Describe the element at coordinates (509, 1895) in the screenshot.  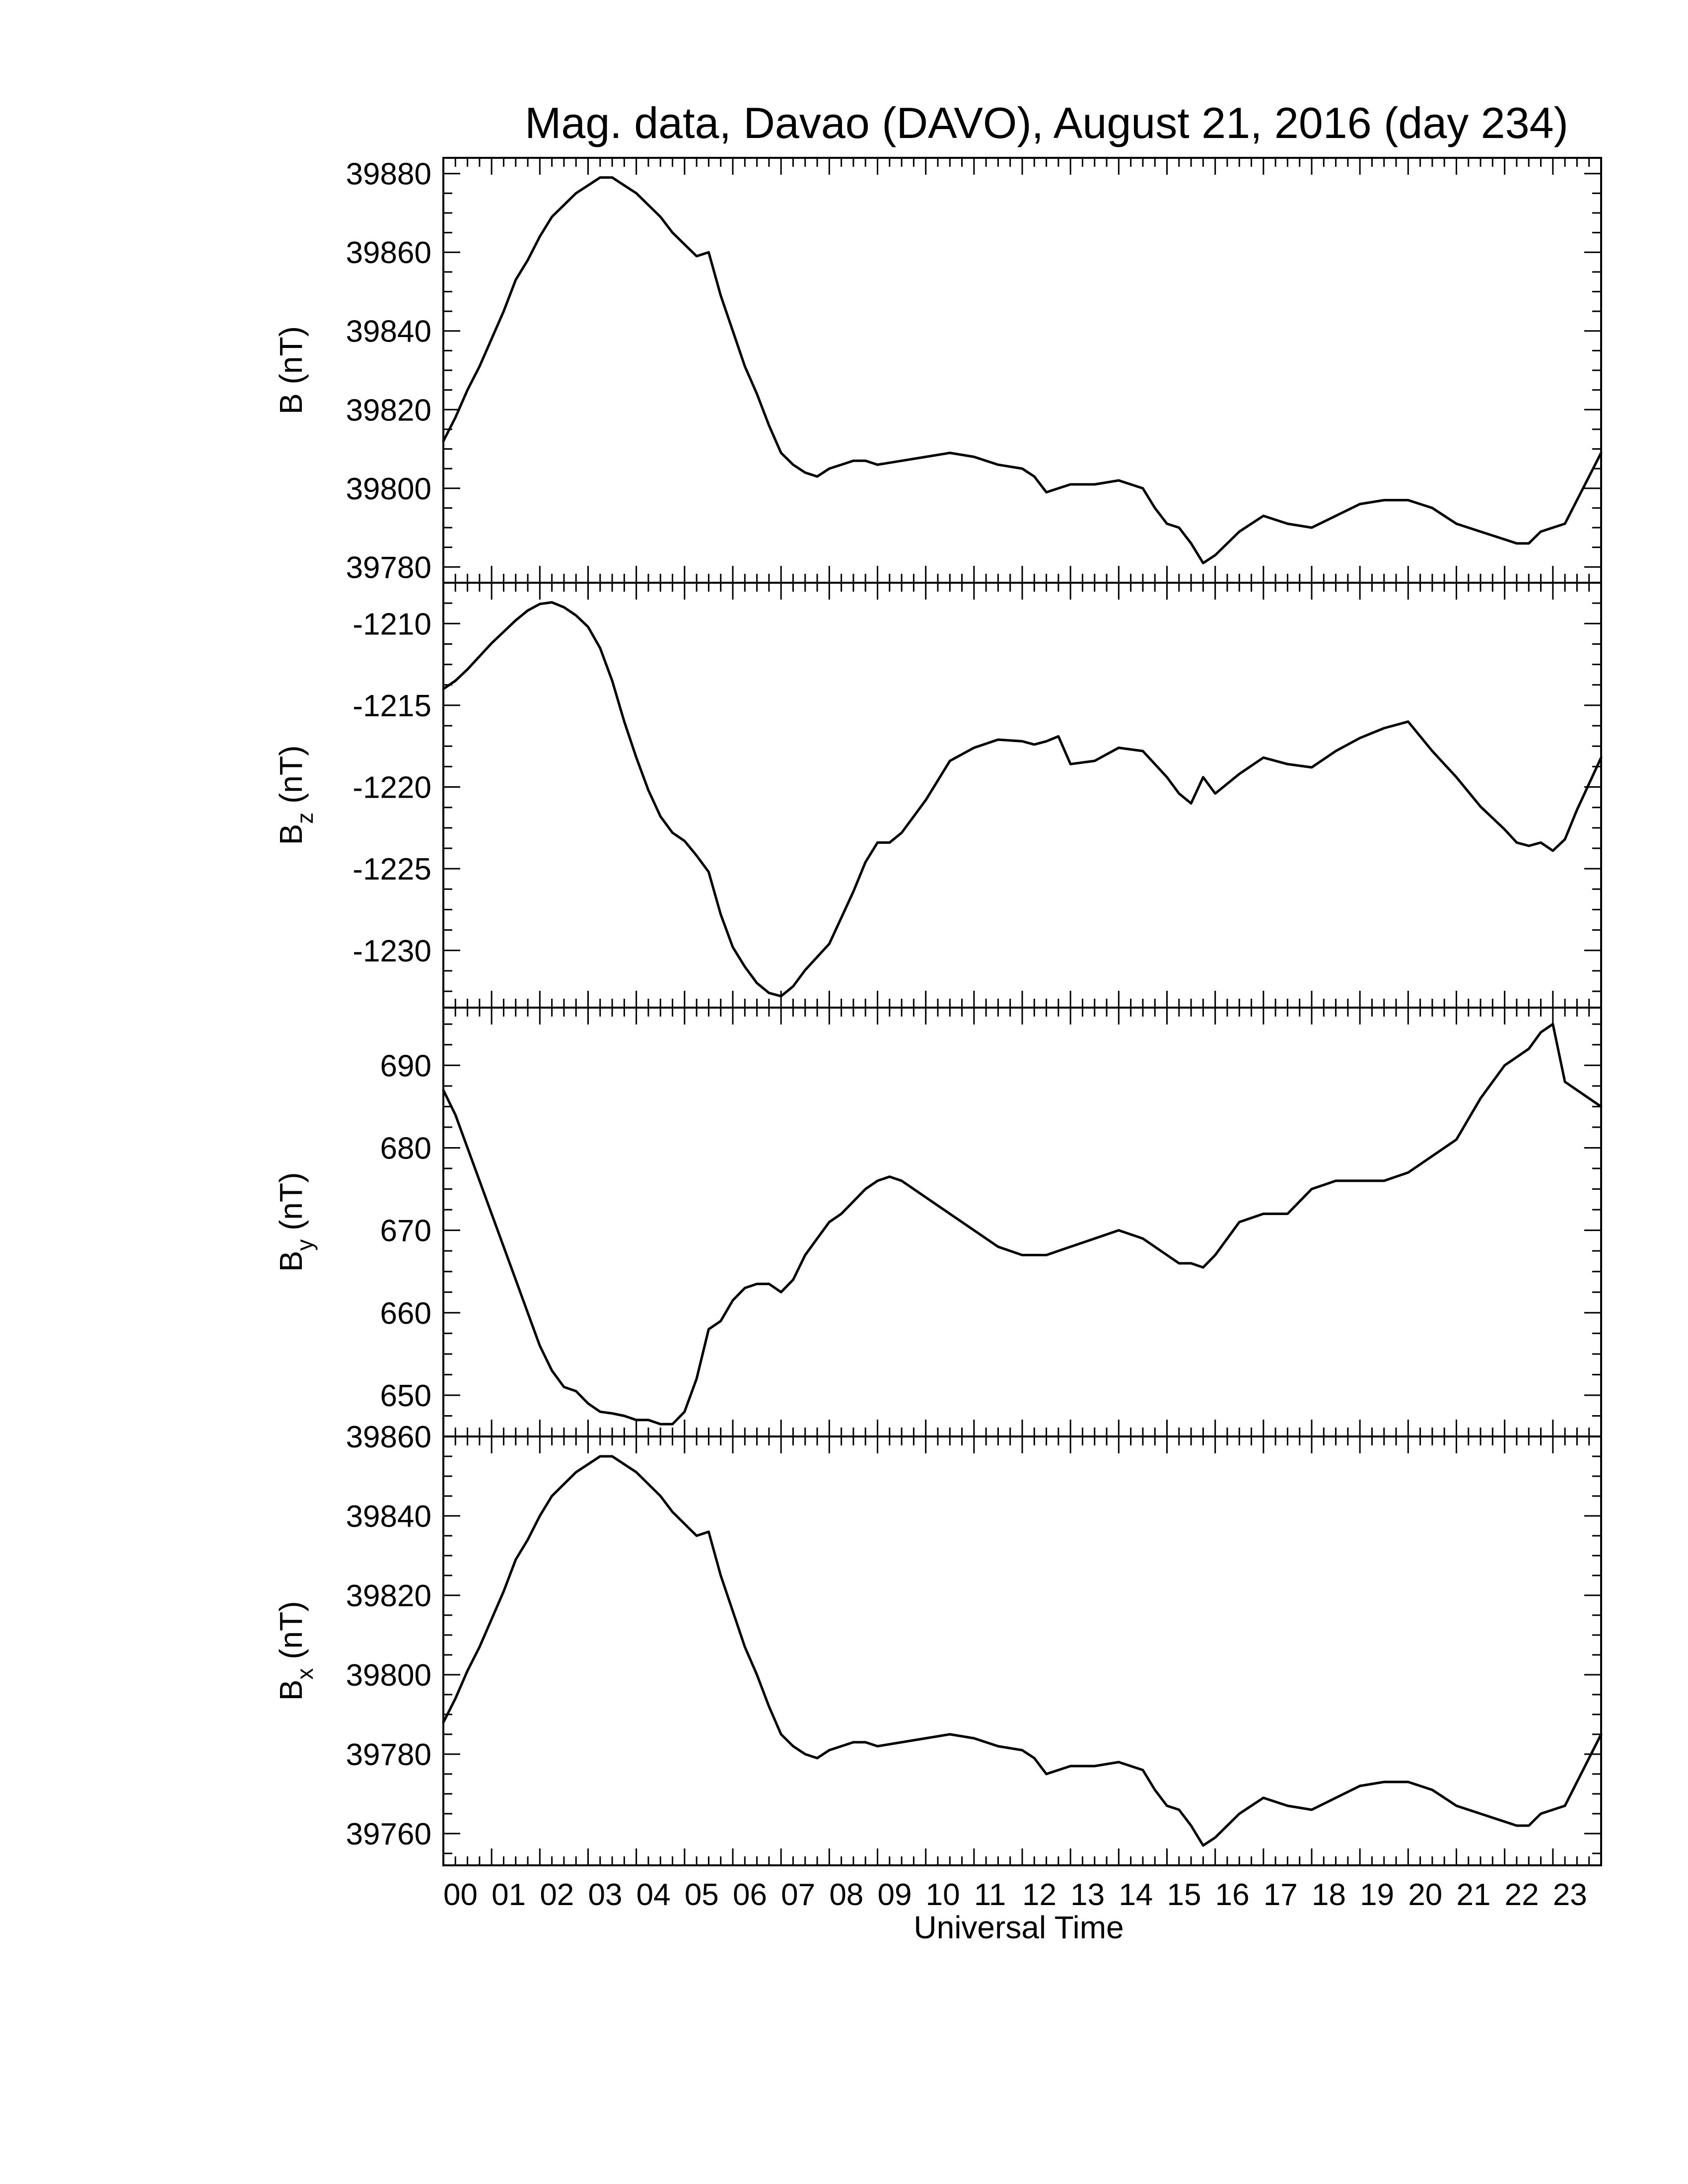
I see `x-tick-label: 01` at that location.